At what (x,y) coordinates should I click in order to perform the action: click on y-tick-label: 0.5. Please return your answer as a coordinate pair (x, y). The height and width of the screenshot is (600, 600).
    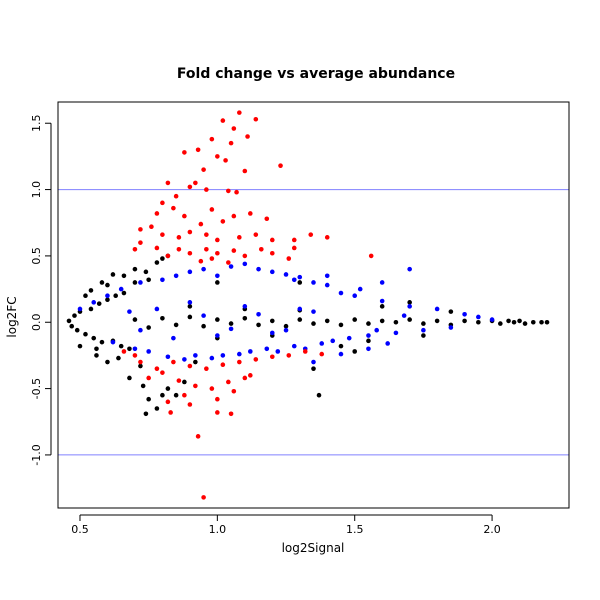
    Looking at the image, I should click on (36, 256).